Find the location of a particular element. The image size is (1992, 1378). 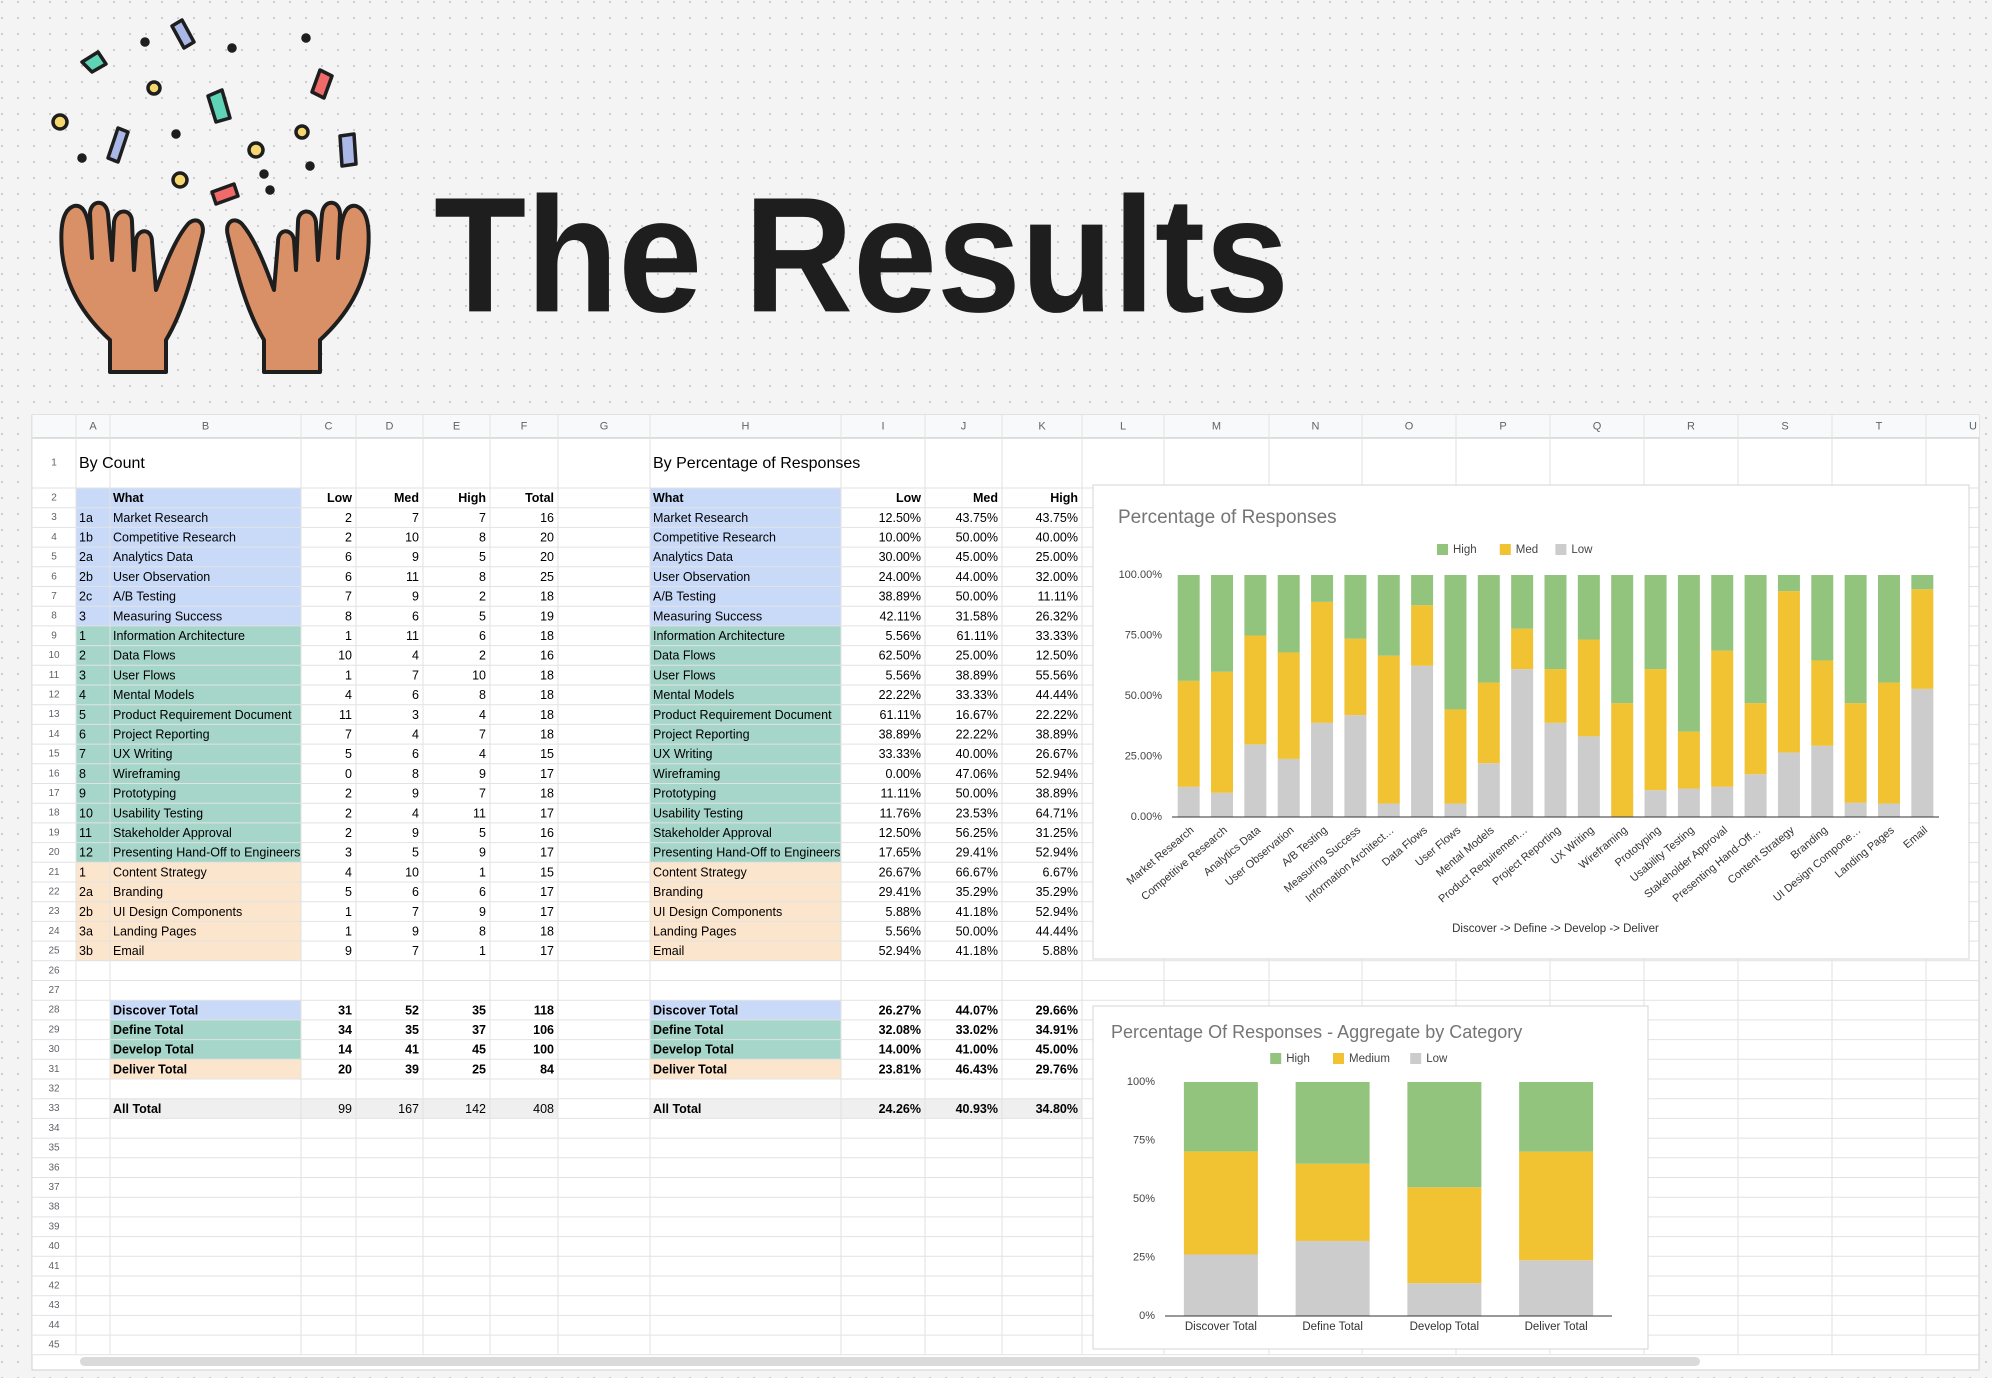

cell-text: 47.06% is located at coordinates (977, 774).